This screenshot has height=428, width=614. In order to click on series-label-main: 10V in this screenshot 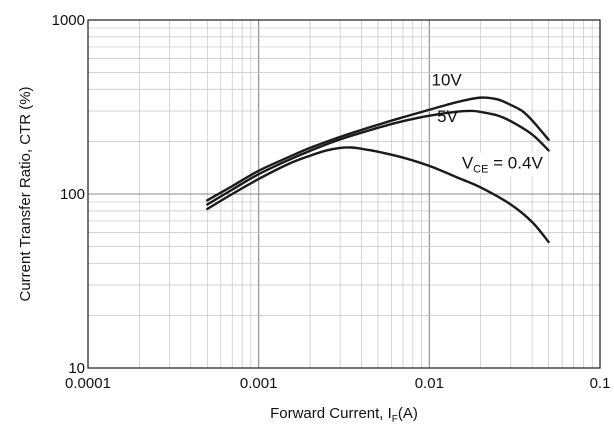, I will do `click(447, 80)`.